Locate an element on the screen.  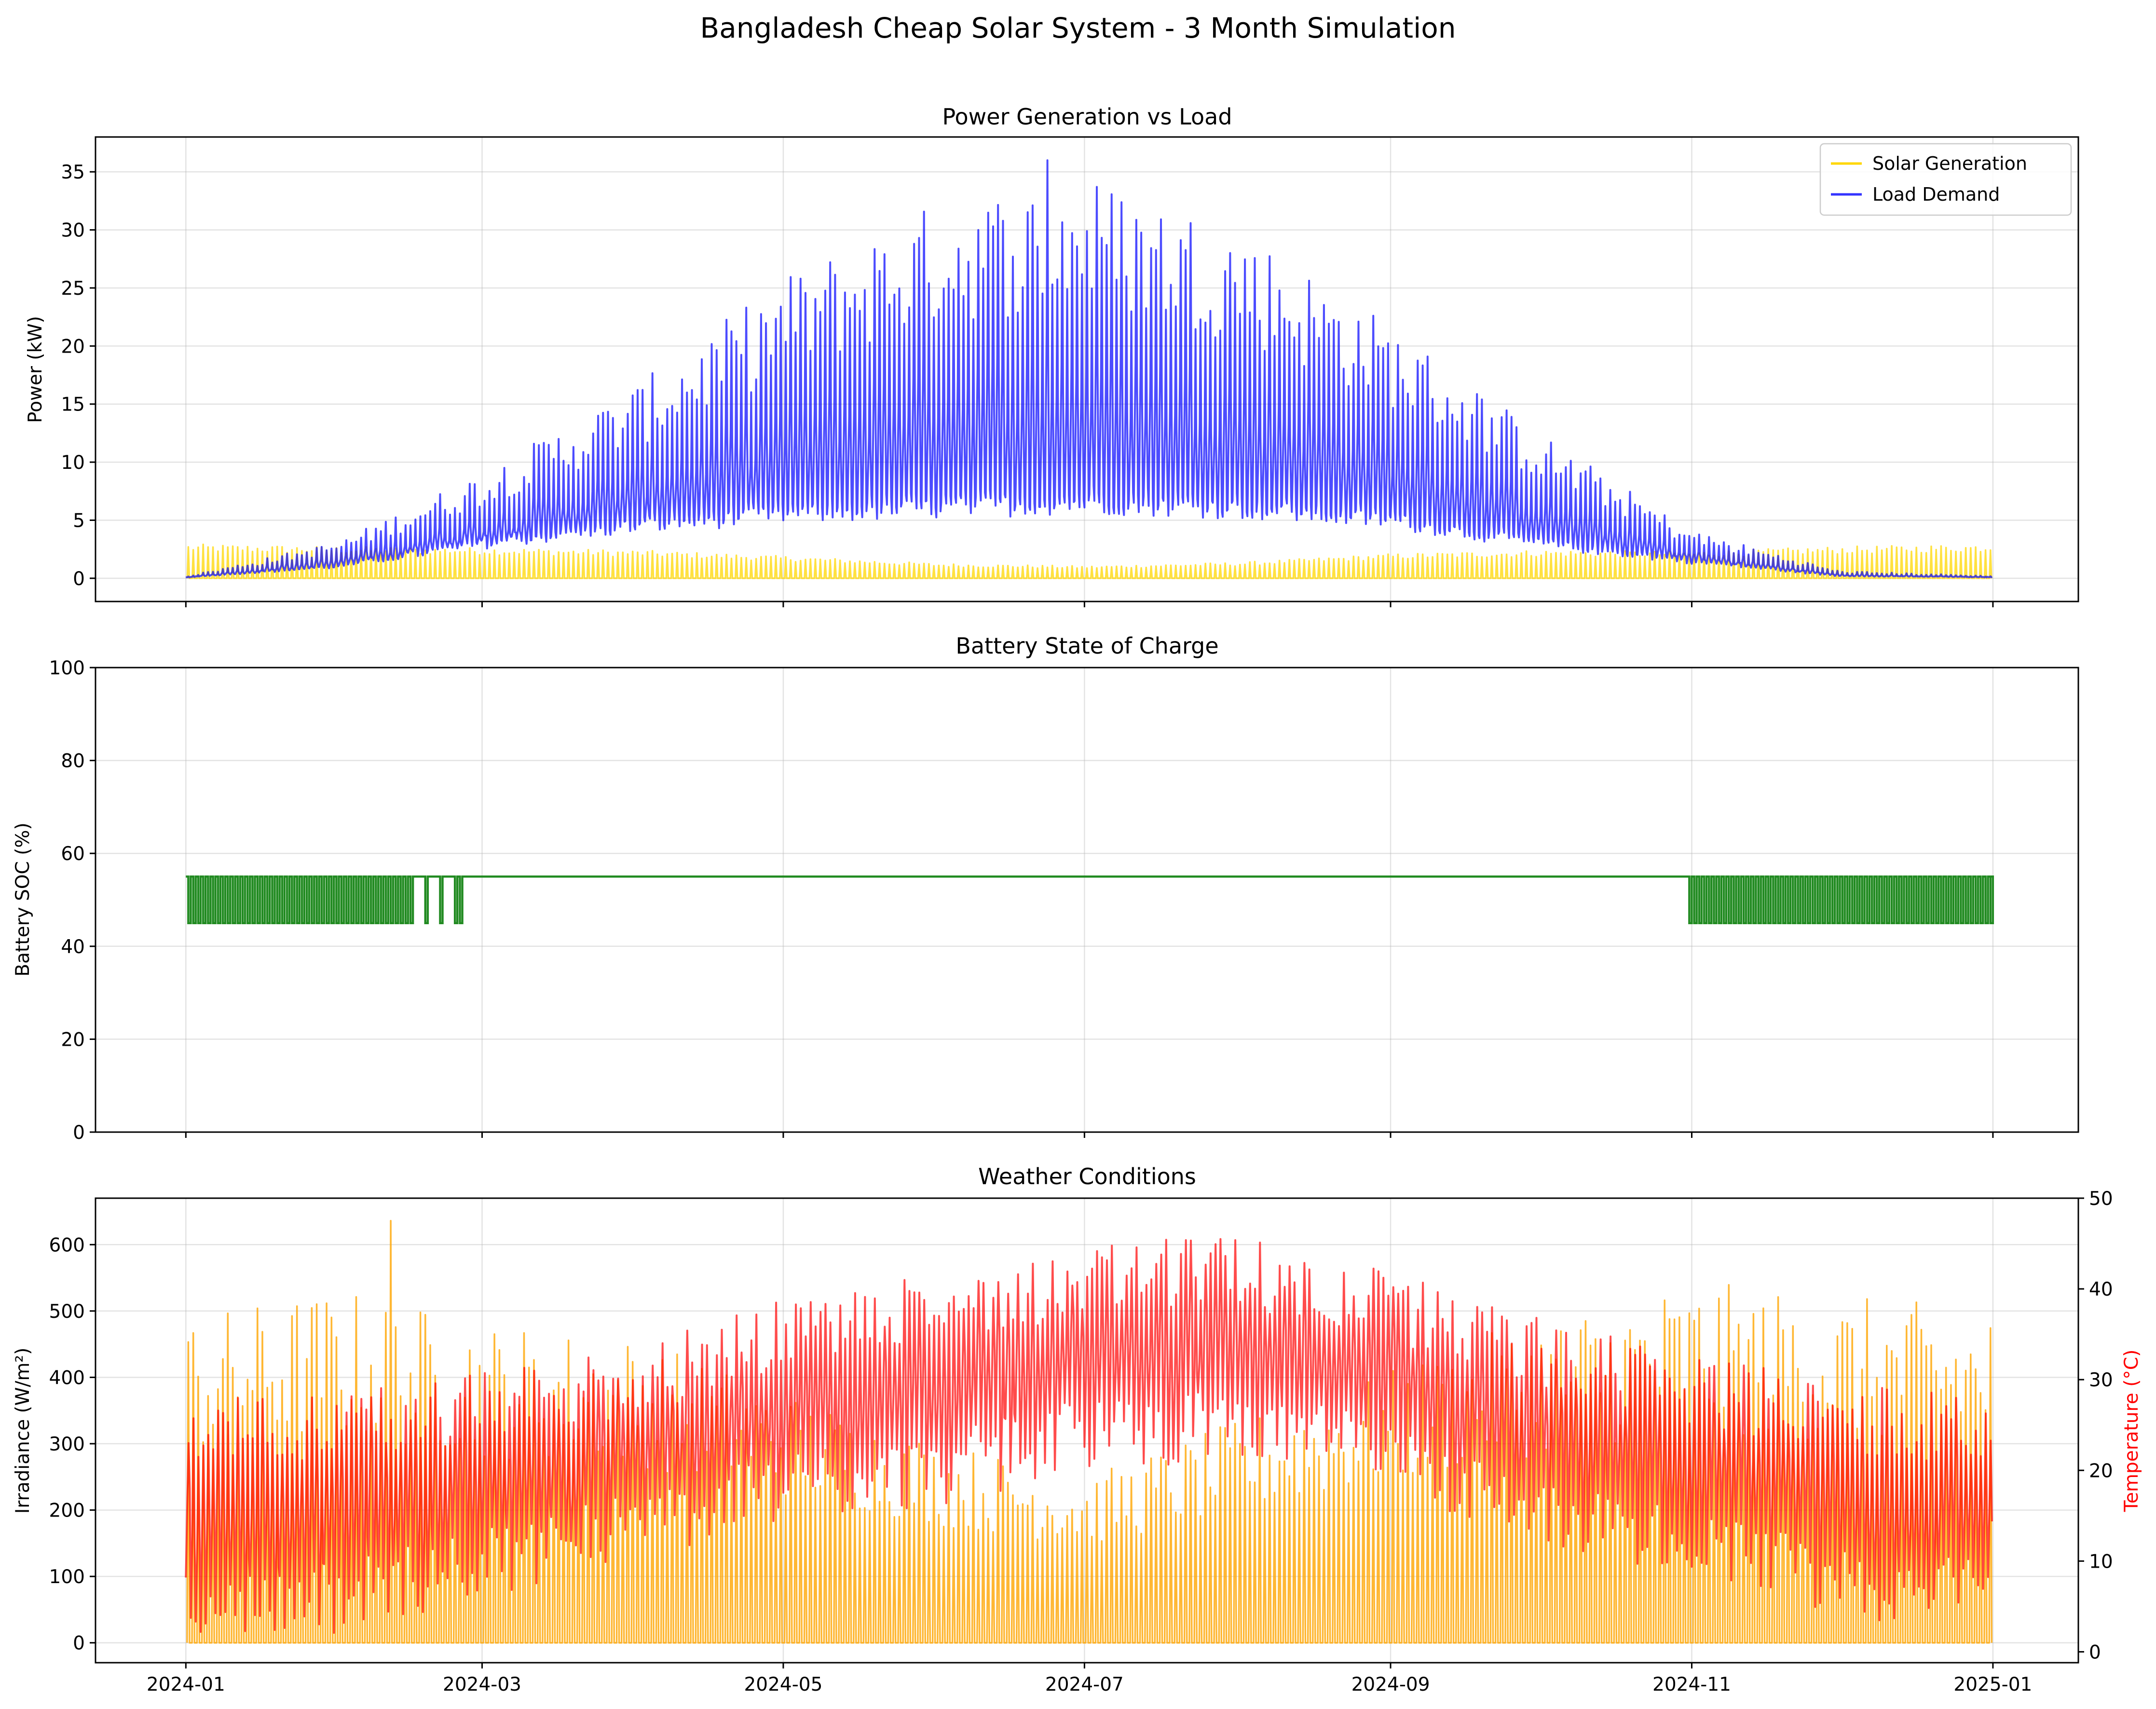
y-tick-label: 10 is located at coordinates (73, 463).